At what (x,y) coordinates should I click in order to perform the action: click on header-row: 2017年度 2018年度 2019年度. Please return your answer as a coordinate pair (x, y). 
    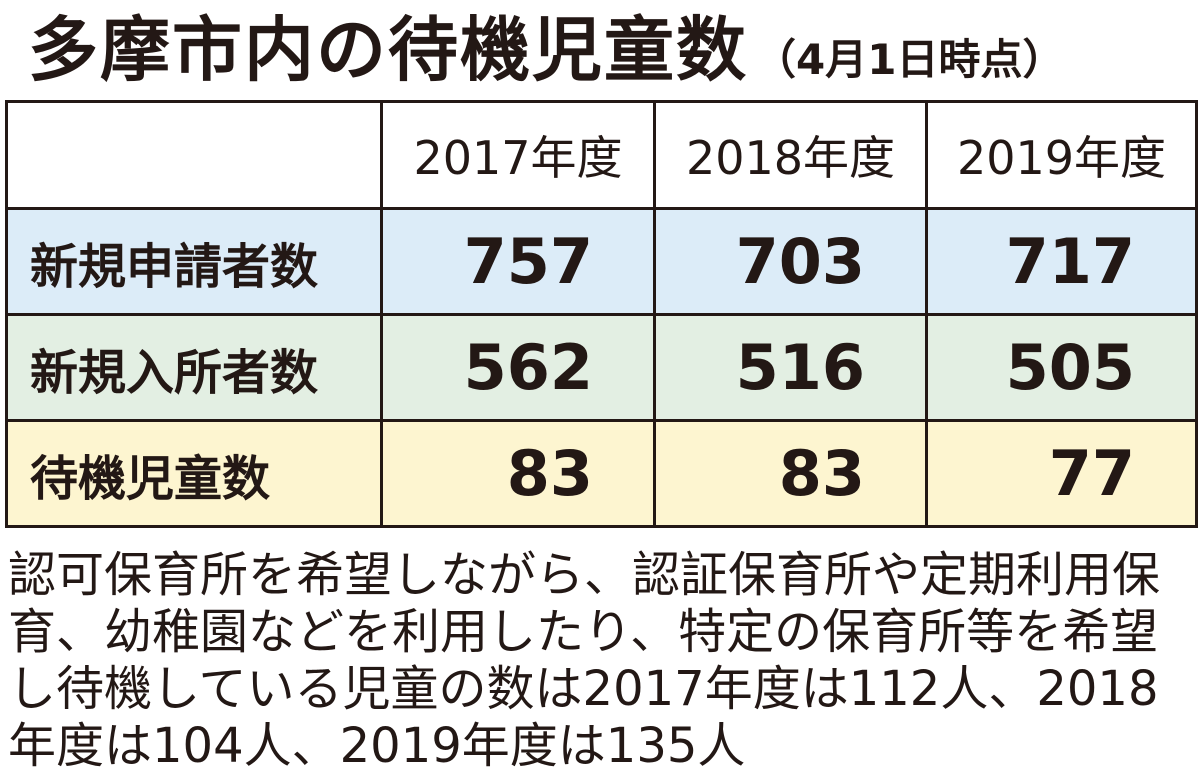
    Looking at the image, I should click on (601, 155).